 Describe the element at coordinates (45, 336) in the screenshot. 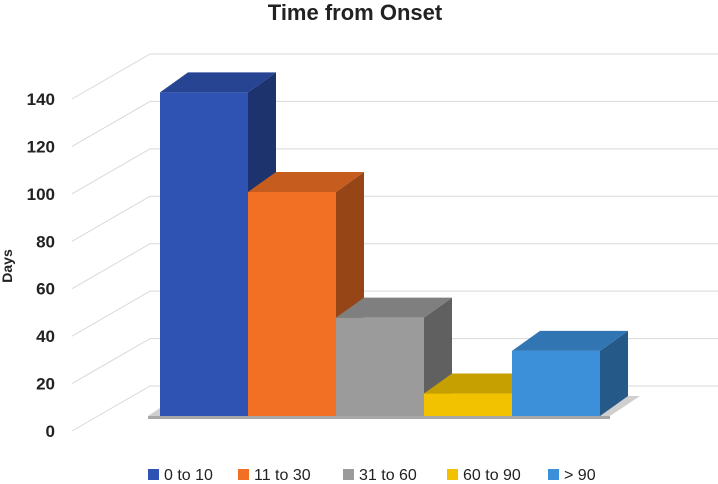

I see `y-tick-label: 40` at that location.